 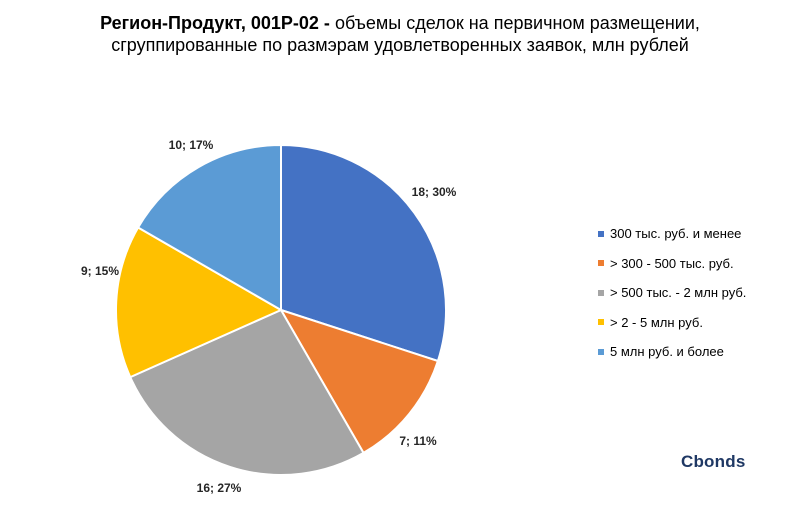 What do you see at coordinates (713, 461) in the screenshot?
I see `cbonds-logo: Cbonds` at bounding box center [713, 461].